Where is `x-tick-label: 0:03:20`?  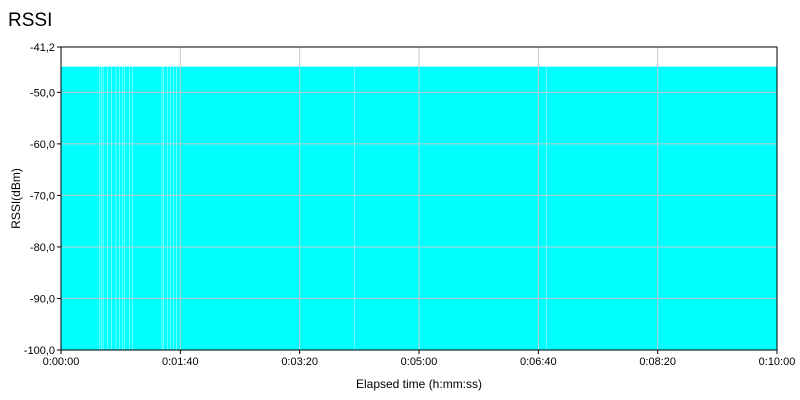 x-tick-label: 0:03:20 is located at coordinates (299, 362).